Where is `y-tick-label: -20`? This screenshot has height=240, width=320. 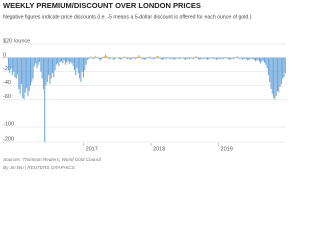
y-tick-label: -20 is located at coordinates (7, 69).